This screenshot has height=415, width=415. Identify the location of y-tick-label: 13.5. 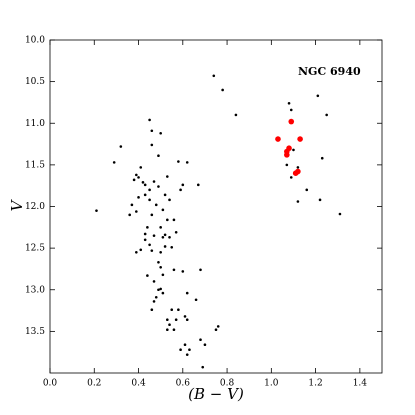
(35, 332).